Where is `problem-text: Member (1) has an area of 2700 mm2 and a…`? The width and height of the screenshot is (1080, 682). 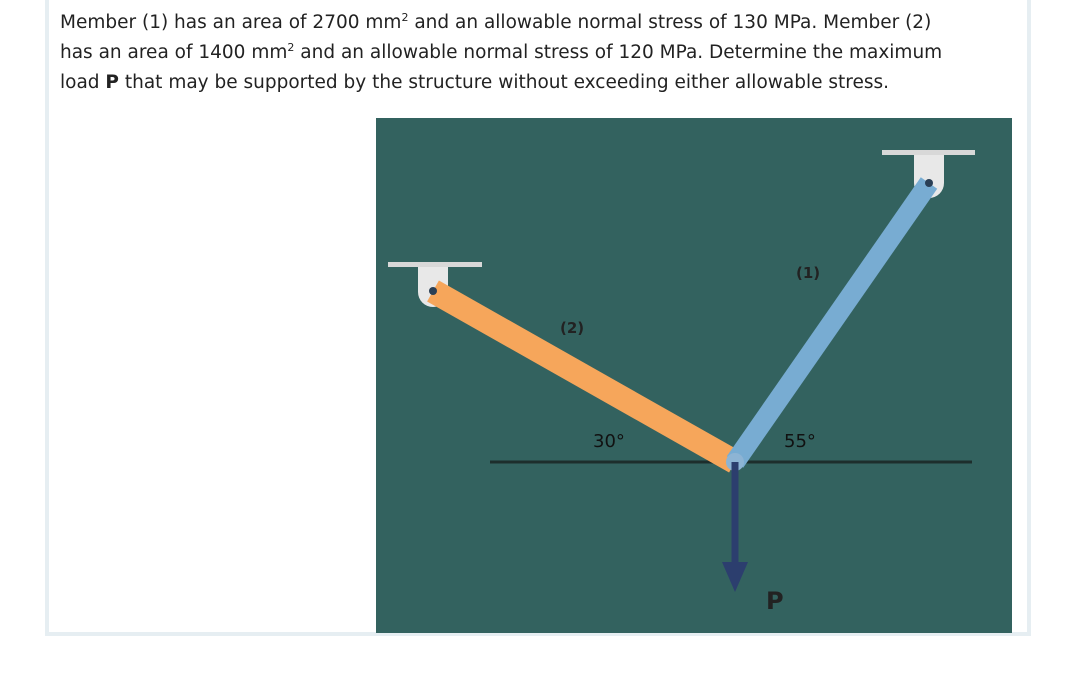
problem-text: Member (1) has an area of 2700 mm2 and a… is located at coordinates (550, 53).